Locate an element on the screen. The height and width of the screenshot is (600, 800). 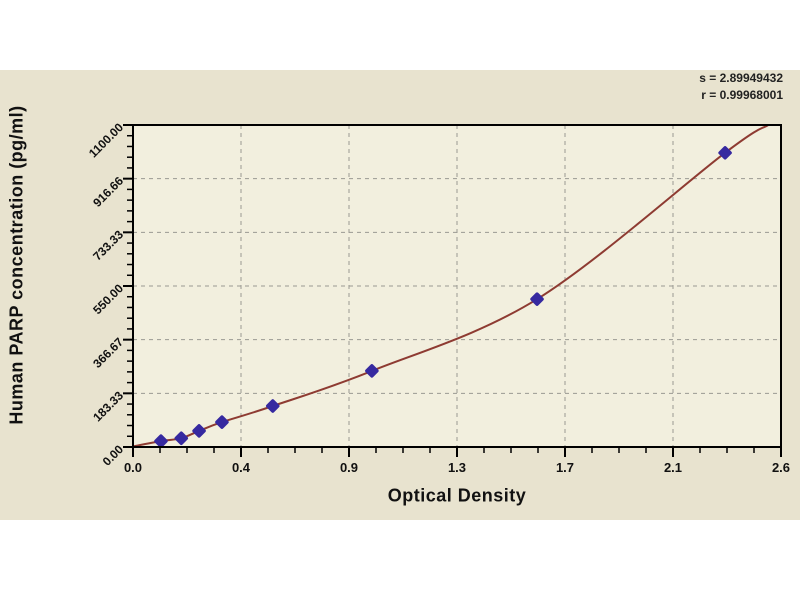
y-tick-label: 0.00 is located at coordinates (113, 455).